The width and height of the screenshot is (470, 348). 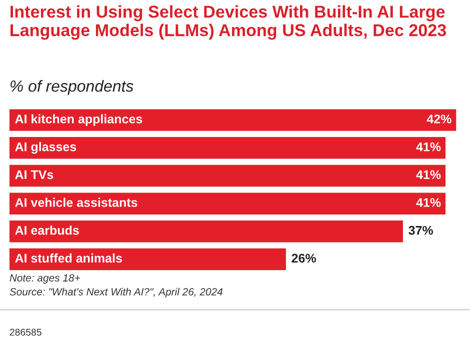 I want to click on text: 286585, so click(x=26, y=332).